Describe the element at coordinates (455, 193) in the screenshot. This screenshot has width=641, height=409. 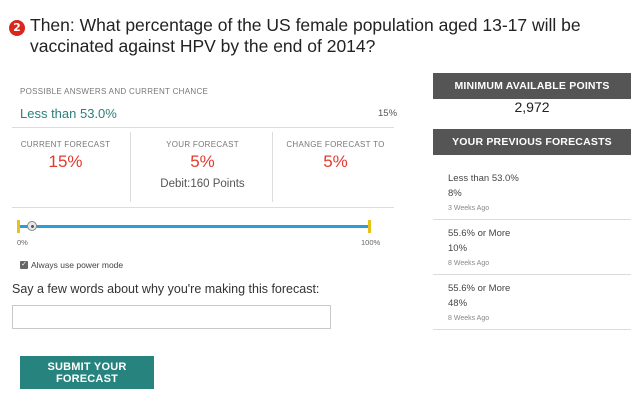
I see `previous-forecast-value: 8%` at that location.